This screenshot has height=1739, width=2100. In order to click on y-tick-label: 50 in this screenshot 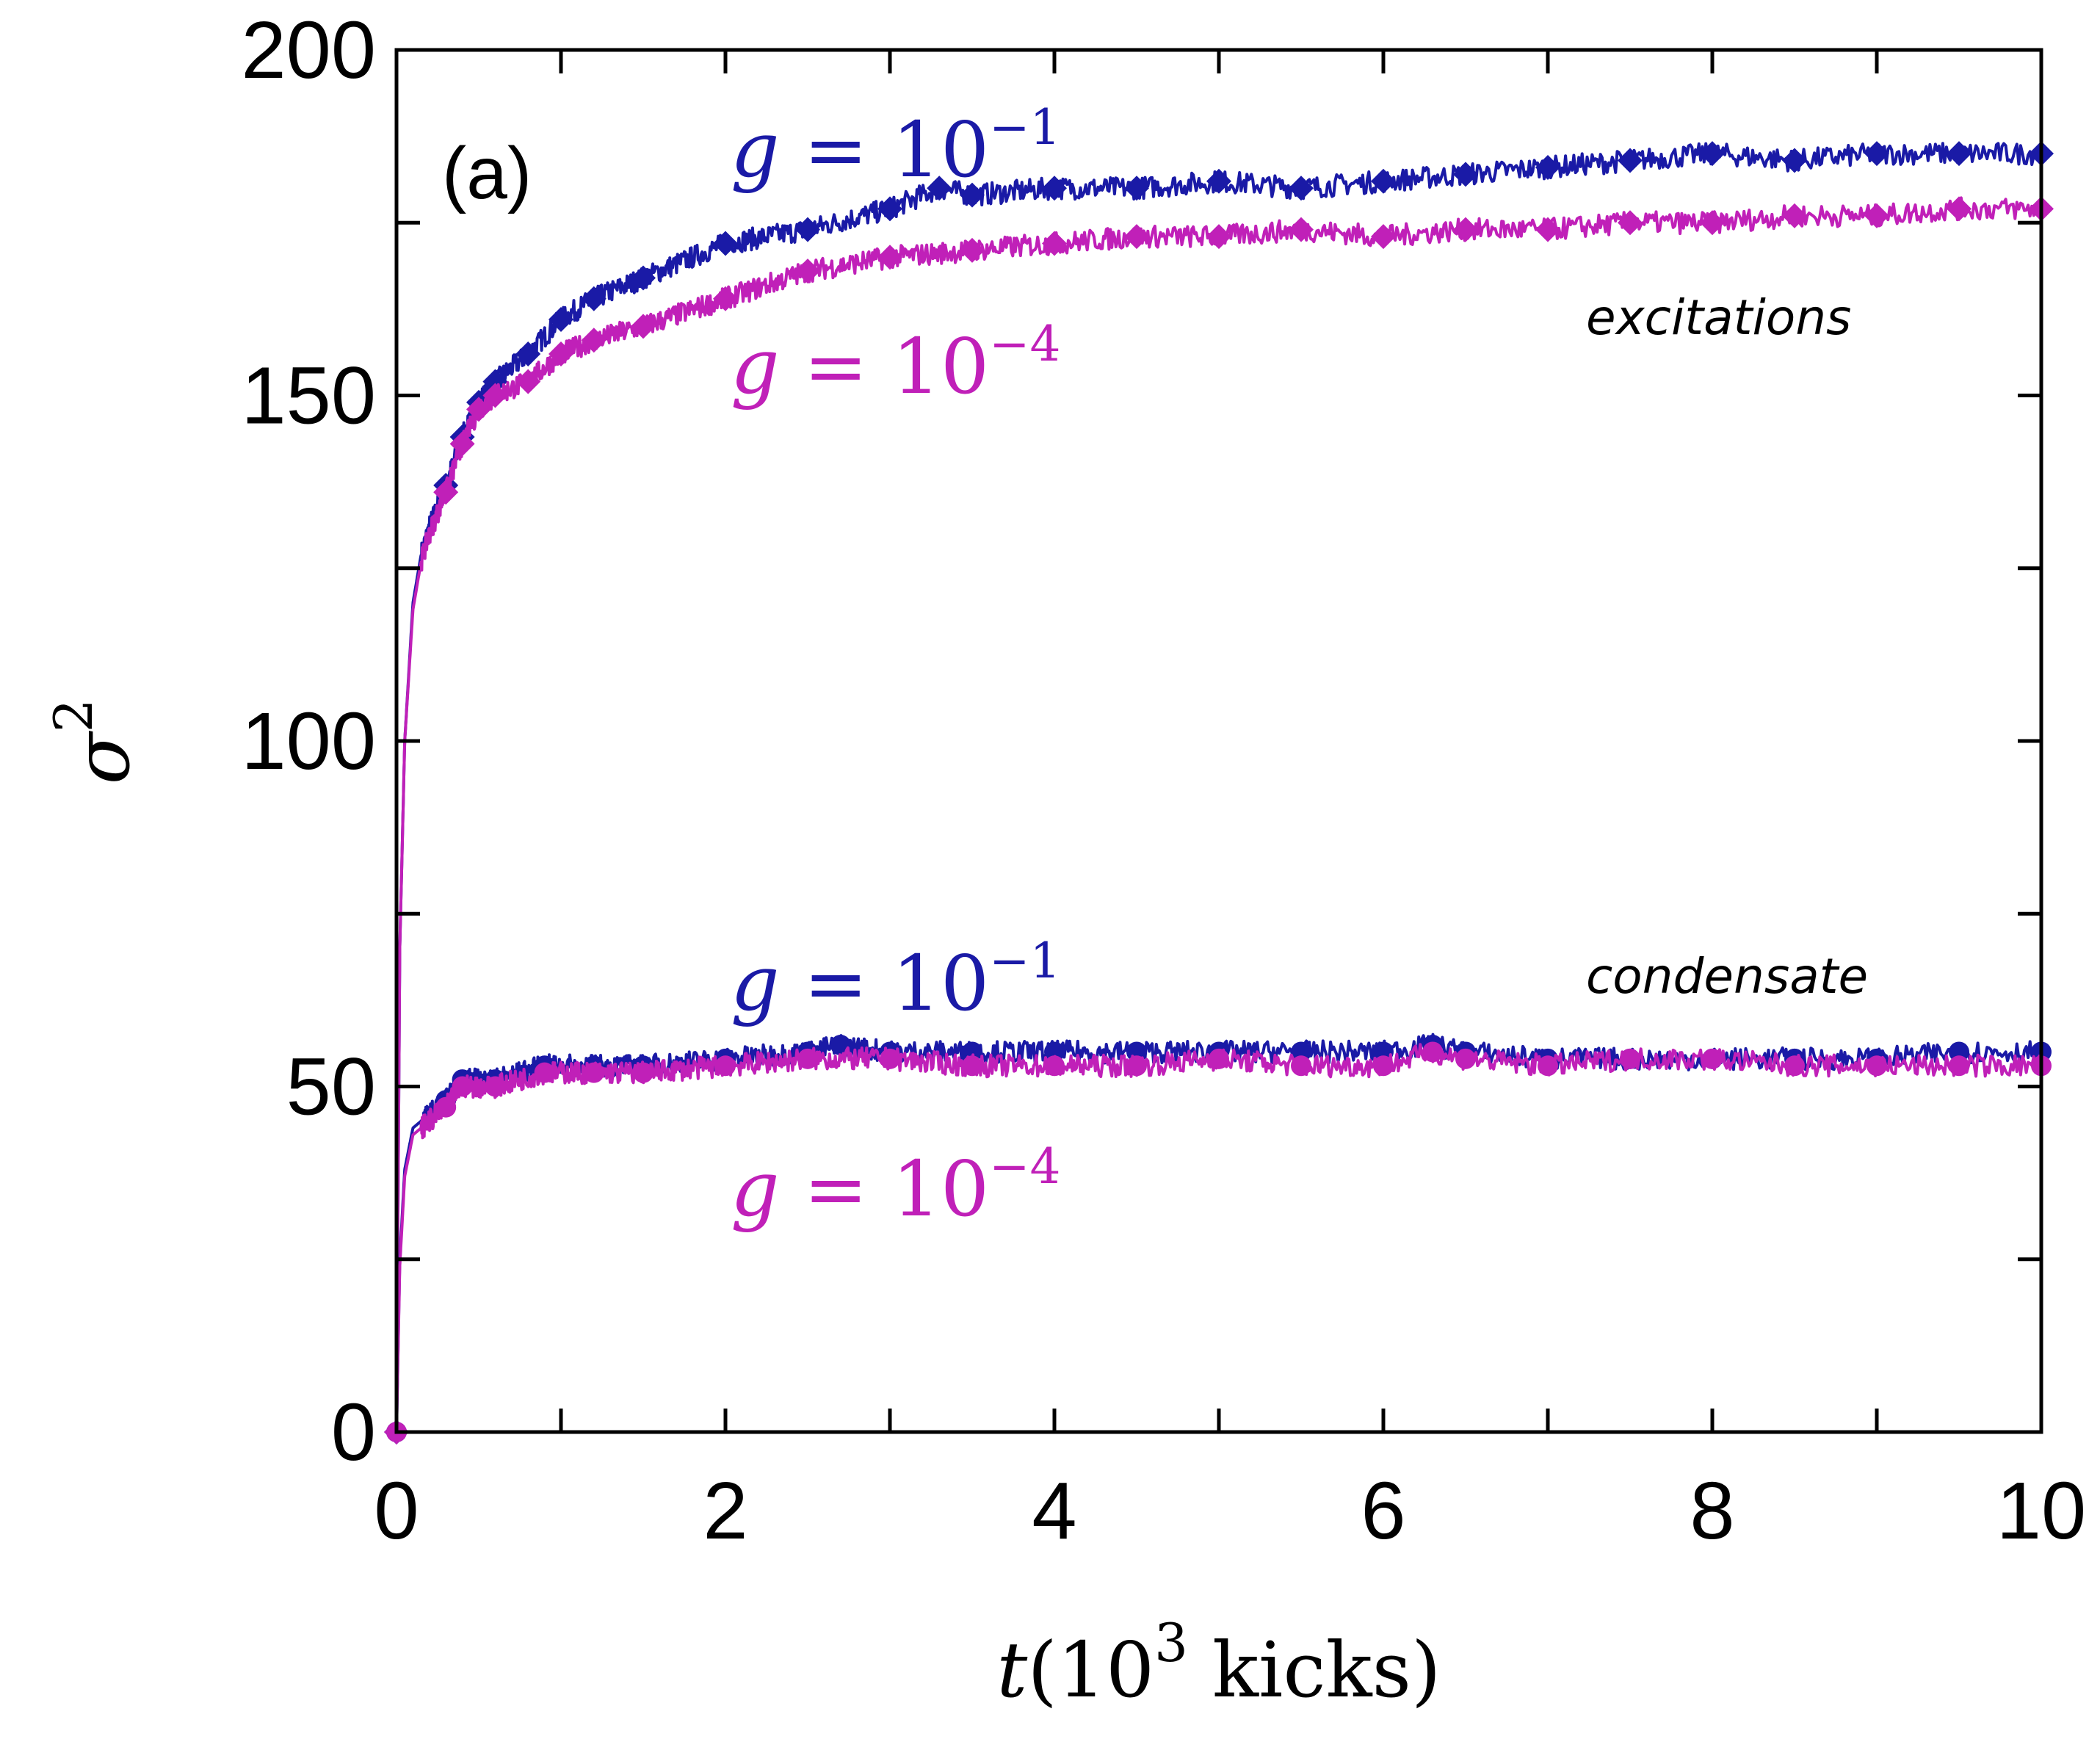, I will do `click(331, 1087)`.